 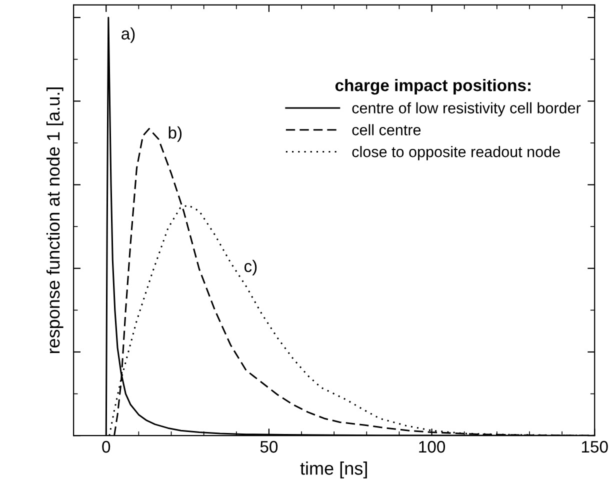 I want to click on legend-title: charge impact positions:, so click(x=432, y=86).